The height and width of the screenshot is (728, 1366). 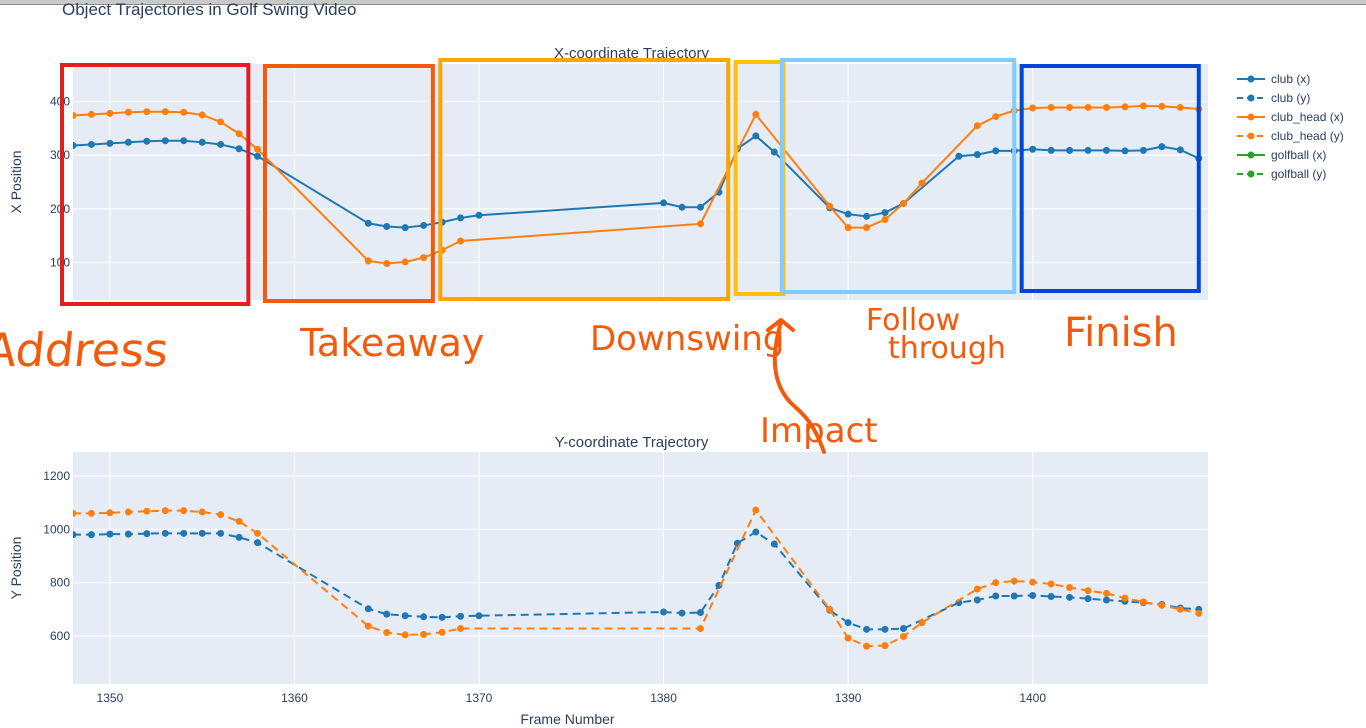 What do you see at coordinates (1290, 98) in the screenshot?
I see `legend-label: club (y)` at bounding box center [1290, 98].